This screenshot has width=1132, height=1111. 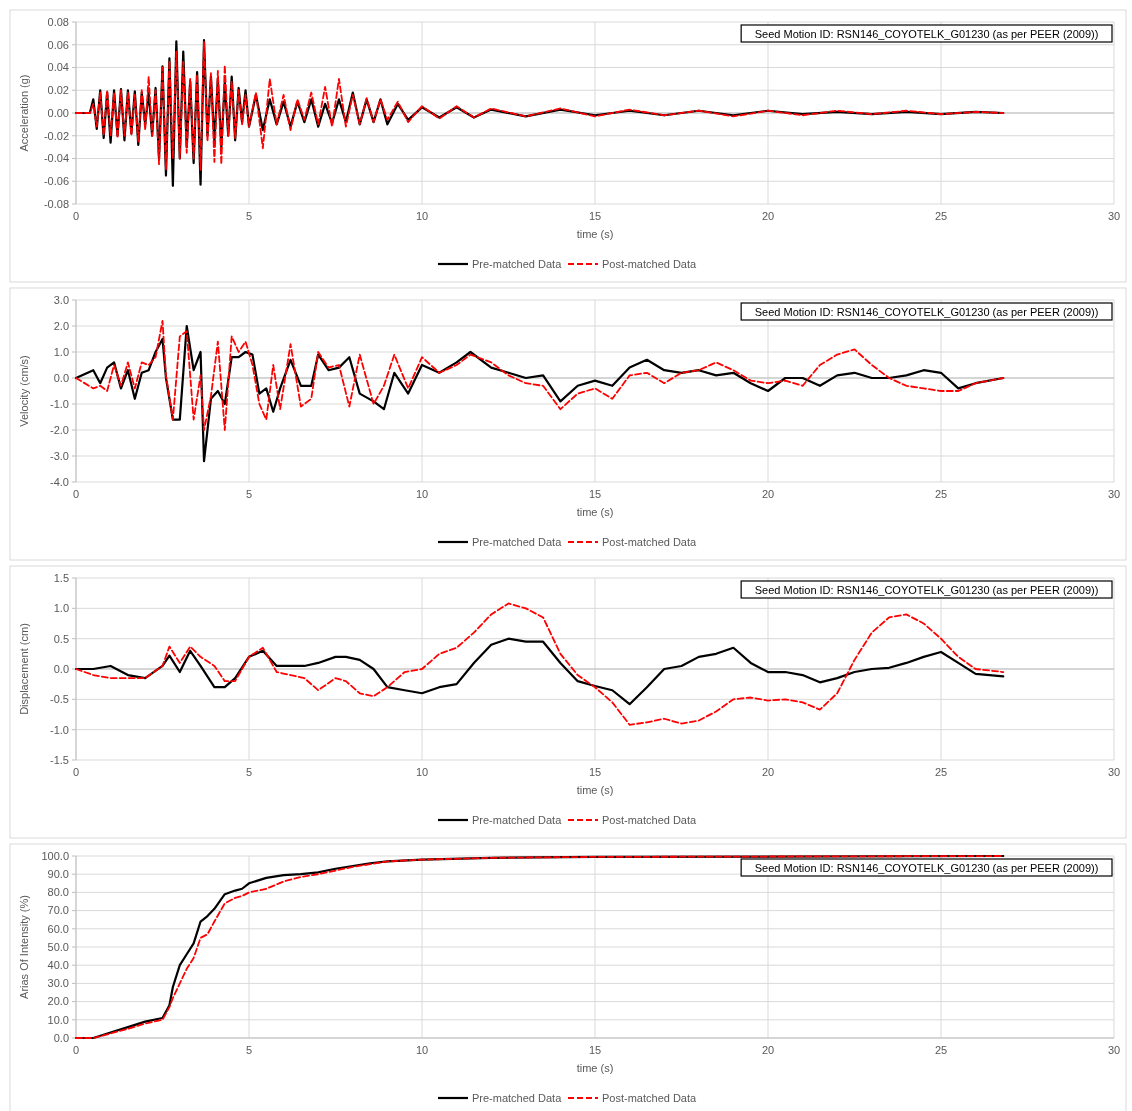 I want to click on y-tick-label: 0.00, so click(x=58, y=112).